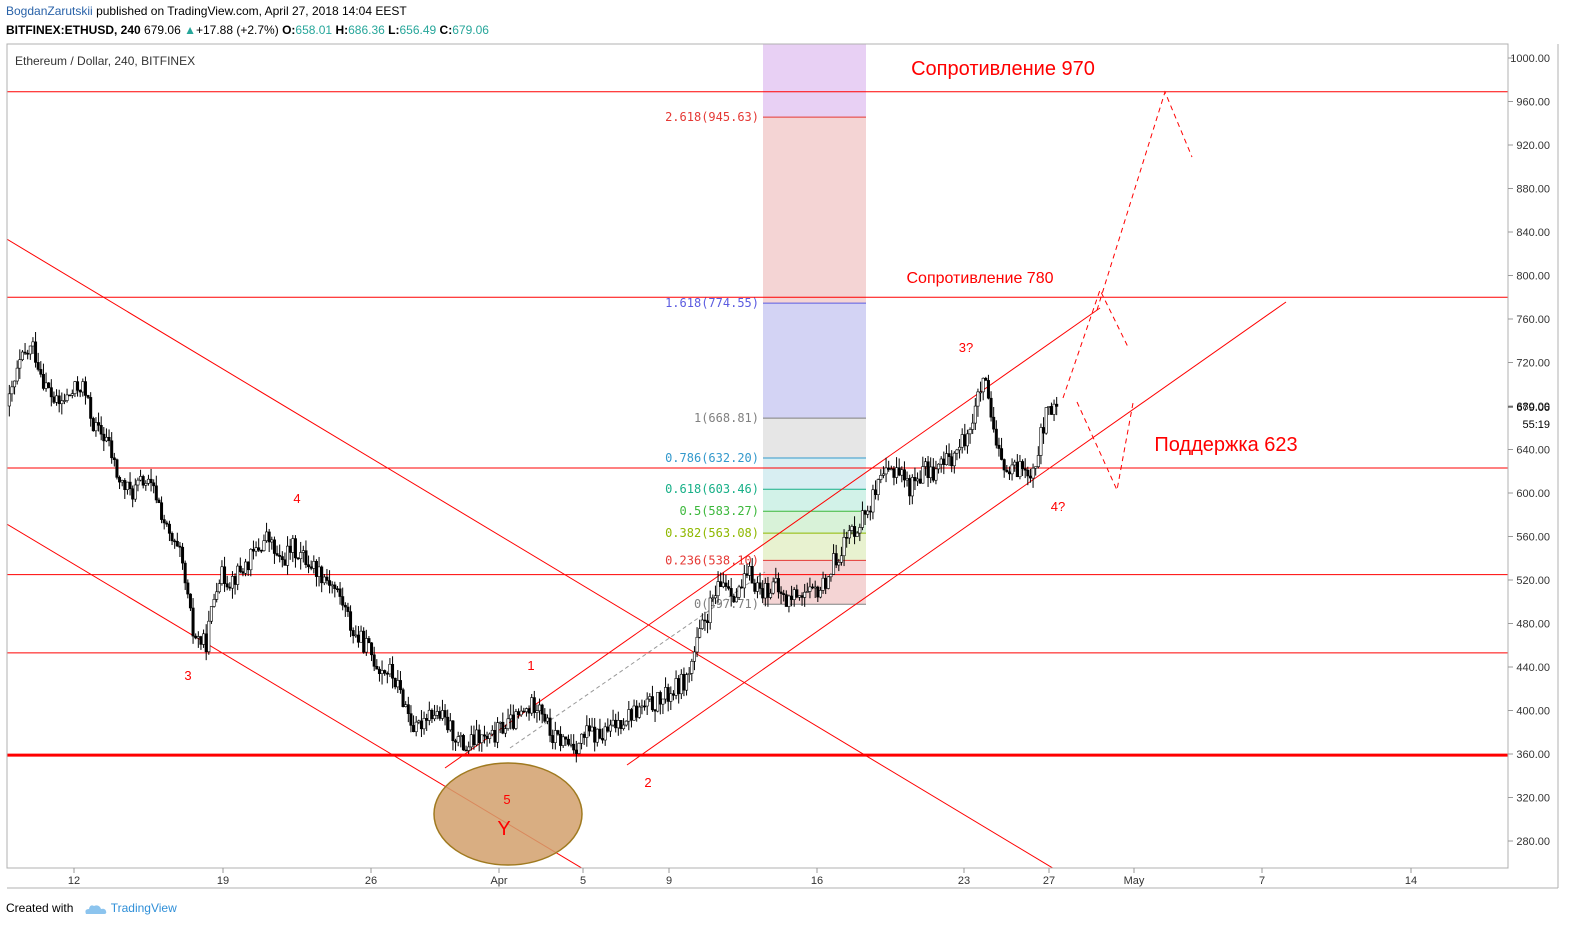  Describe the element at coordinates (95, 909) in the screenshot. I see `tradingview-cloud-icon` at that location.